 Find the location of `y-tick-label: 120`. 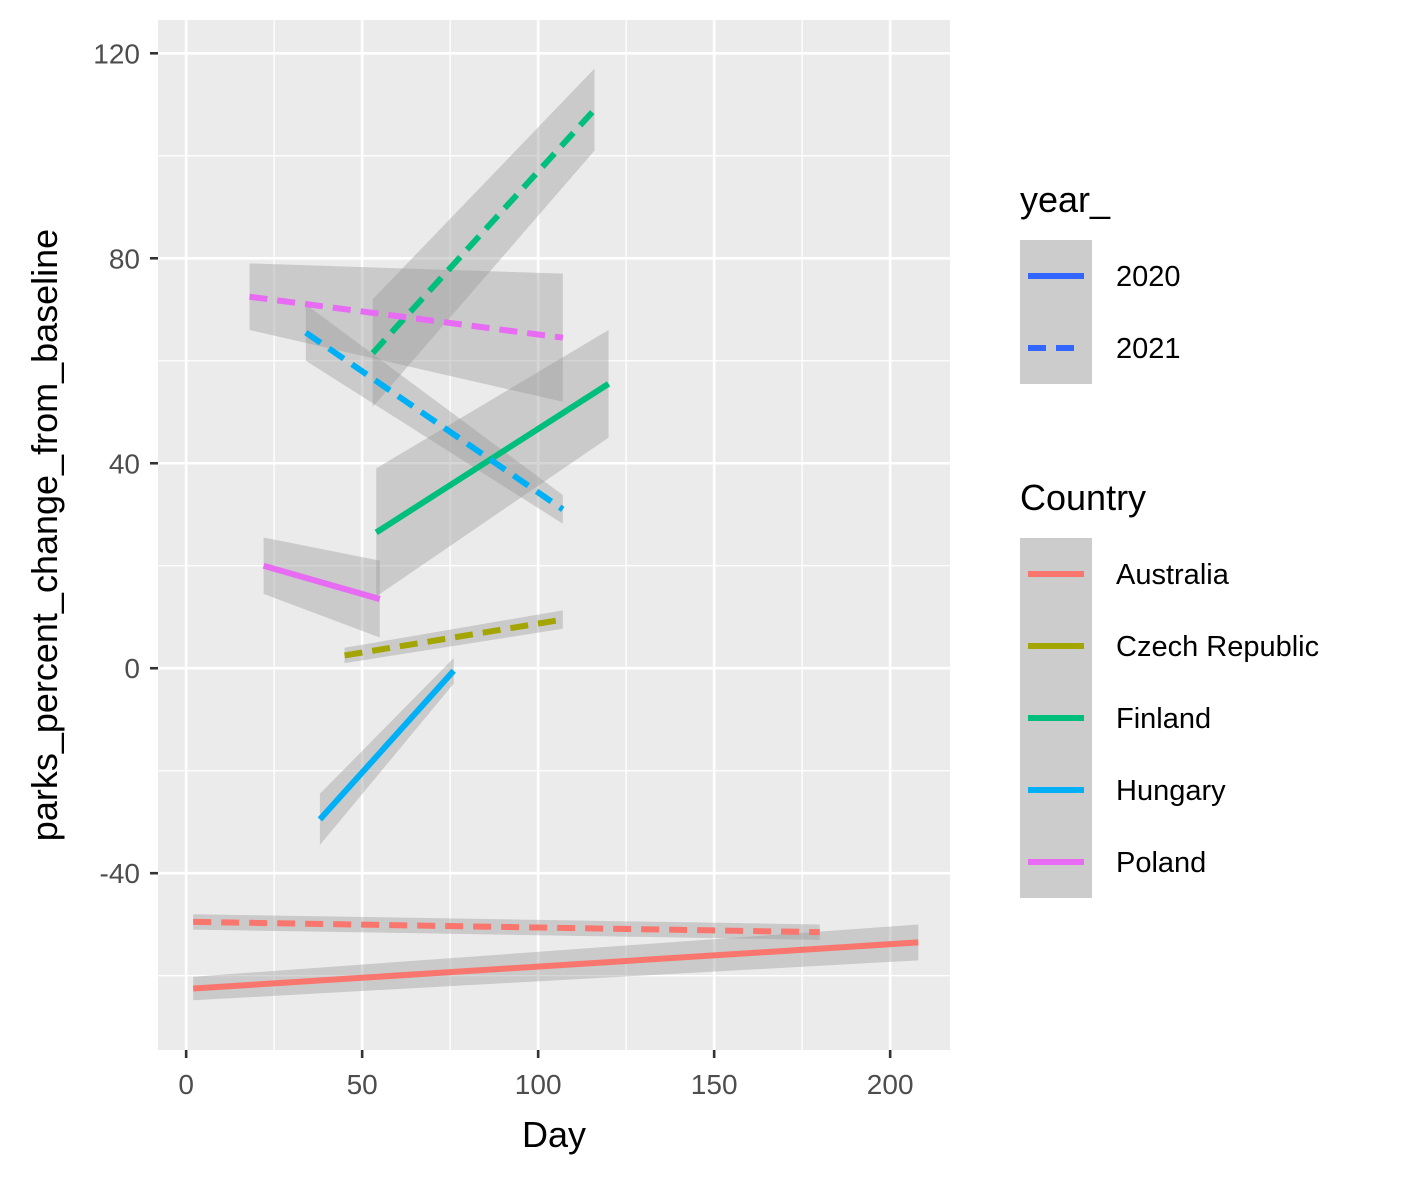

y-tick-label: 120 is located at coordinates (116, 53).